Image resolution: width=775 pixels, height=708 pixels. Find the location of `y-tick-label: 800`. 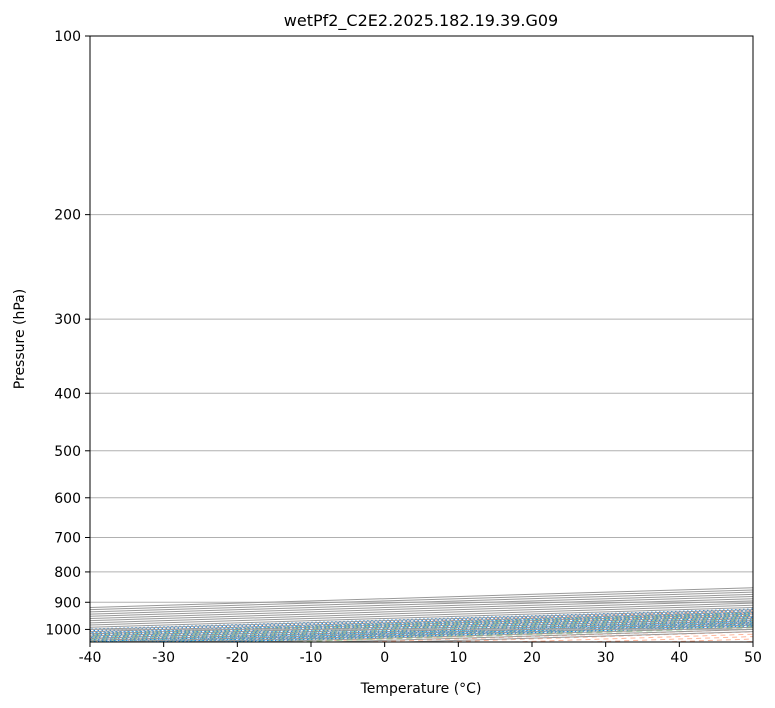

y-tick-label: 800 is located at coordinates (67, 573).